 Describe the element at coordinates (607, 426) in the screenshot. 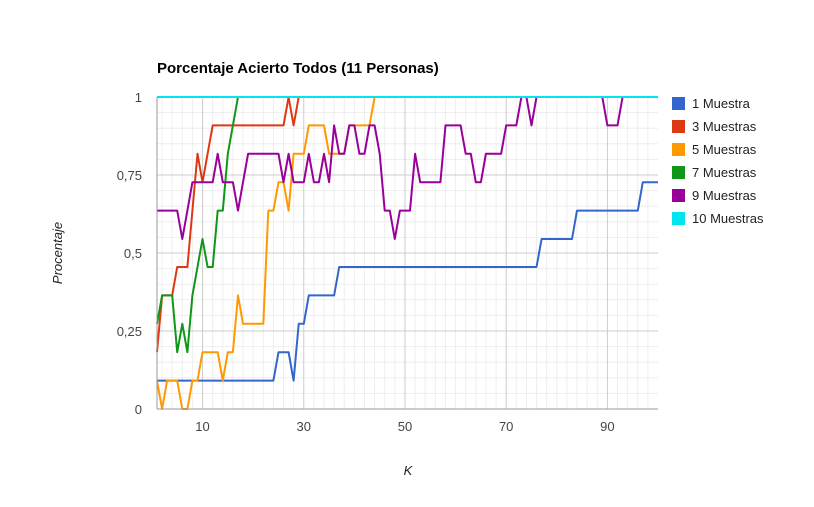

I see `x-tick-label: 90` at that location.